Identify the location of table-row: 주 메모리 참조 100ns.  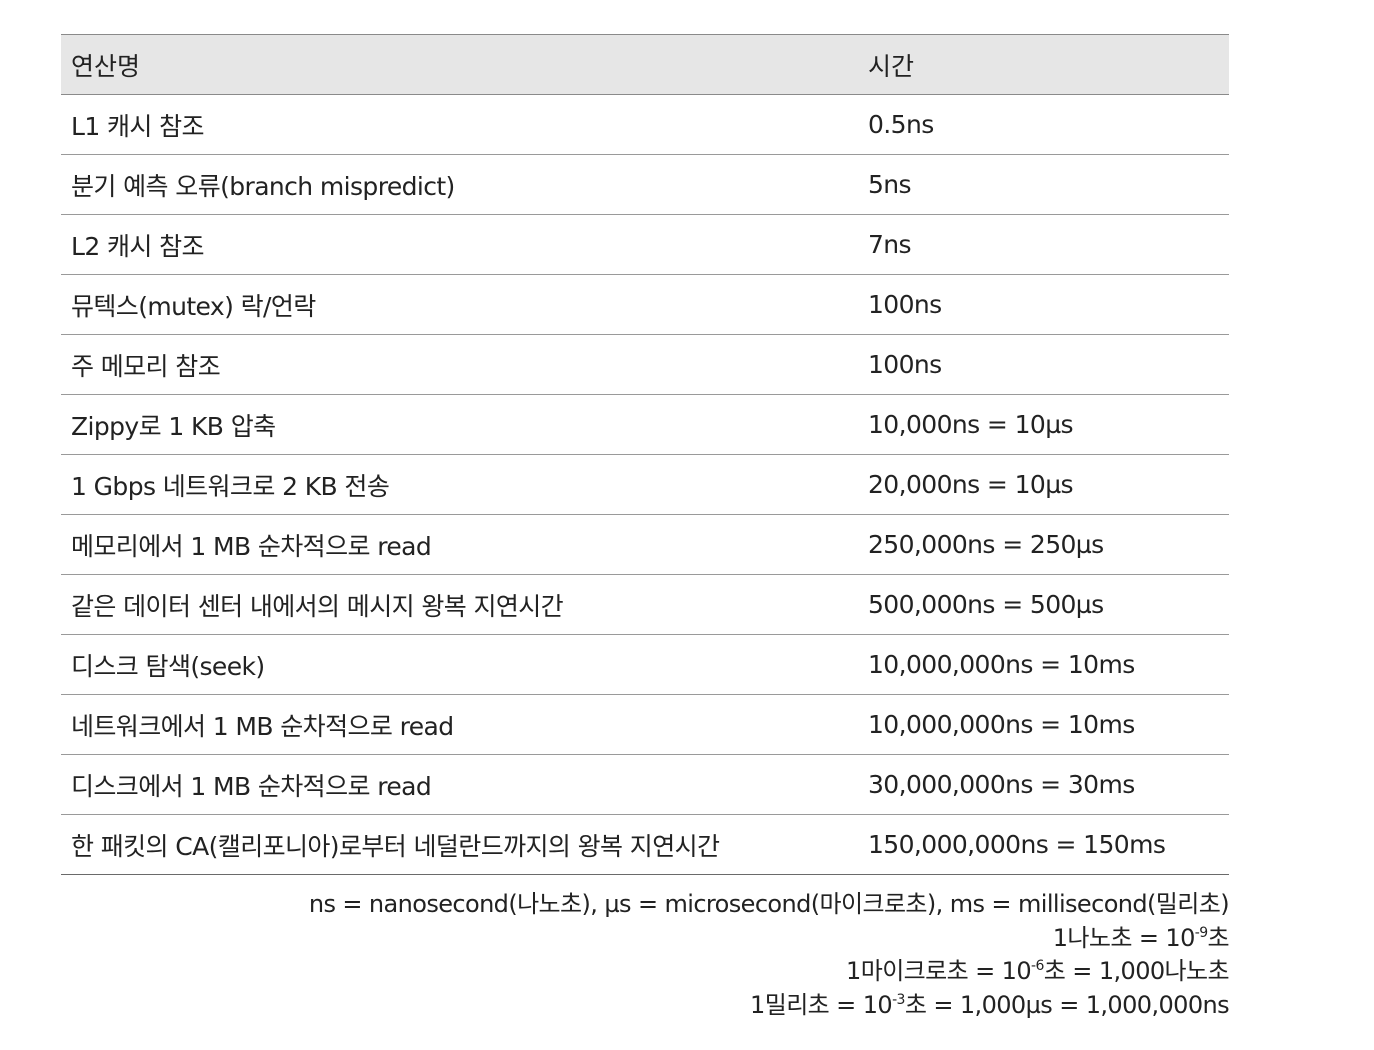
(645, 364).